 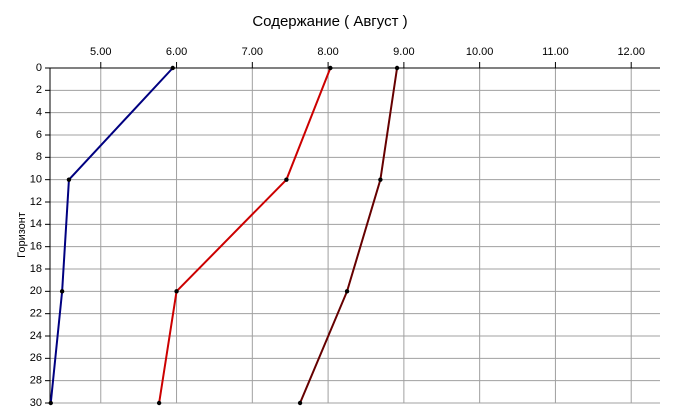 I want to click on x-tick-label: 6.00, so click(x=176, y=52).